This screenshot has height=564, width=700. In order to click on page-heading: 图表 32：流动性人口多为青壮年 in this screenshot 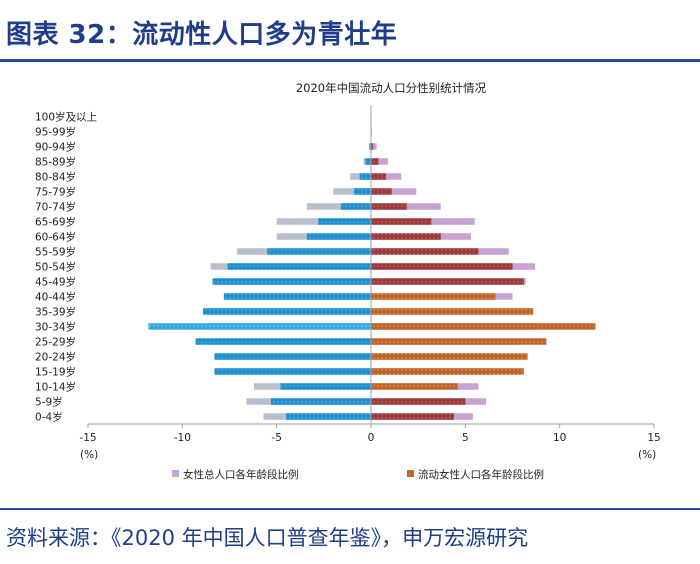, I will do `click(202, 35)`.